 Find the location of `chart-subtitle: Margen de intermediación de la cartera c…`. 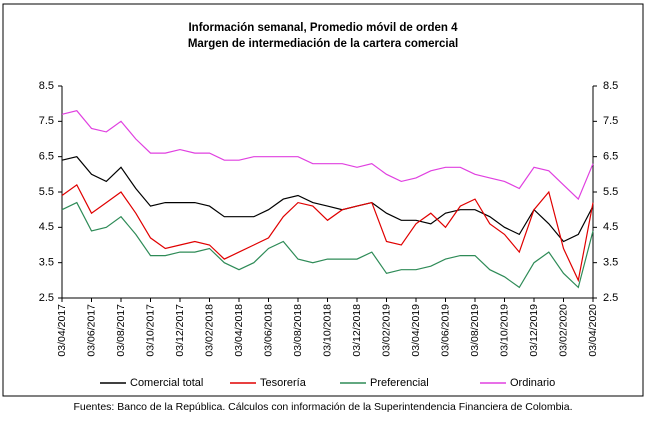

chart-subtitle: Margen de intermediación de la cartera c… is located at coordinates (323, 44).